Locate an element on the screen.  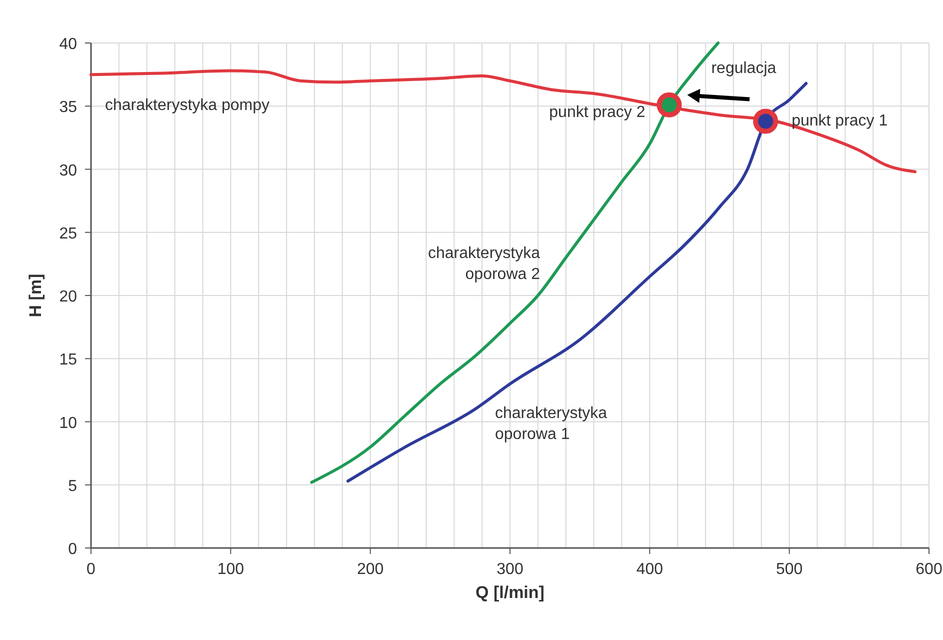
x-tick-label: 400 is located at coordinates (650, 569).